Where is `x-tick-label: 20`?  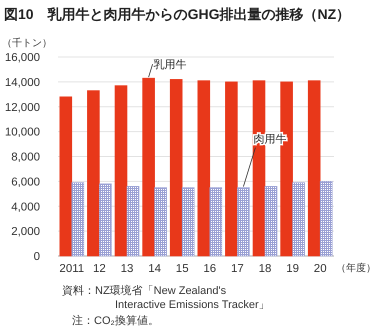 x-tick-label: 20 is located at coordinates (320, 269).